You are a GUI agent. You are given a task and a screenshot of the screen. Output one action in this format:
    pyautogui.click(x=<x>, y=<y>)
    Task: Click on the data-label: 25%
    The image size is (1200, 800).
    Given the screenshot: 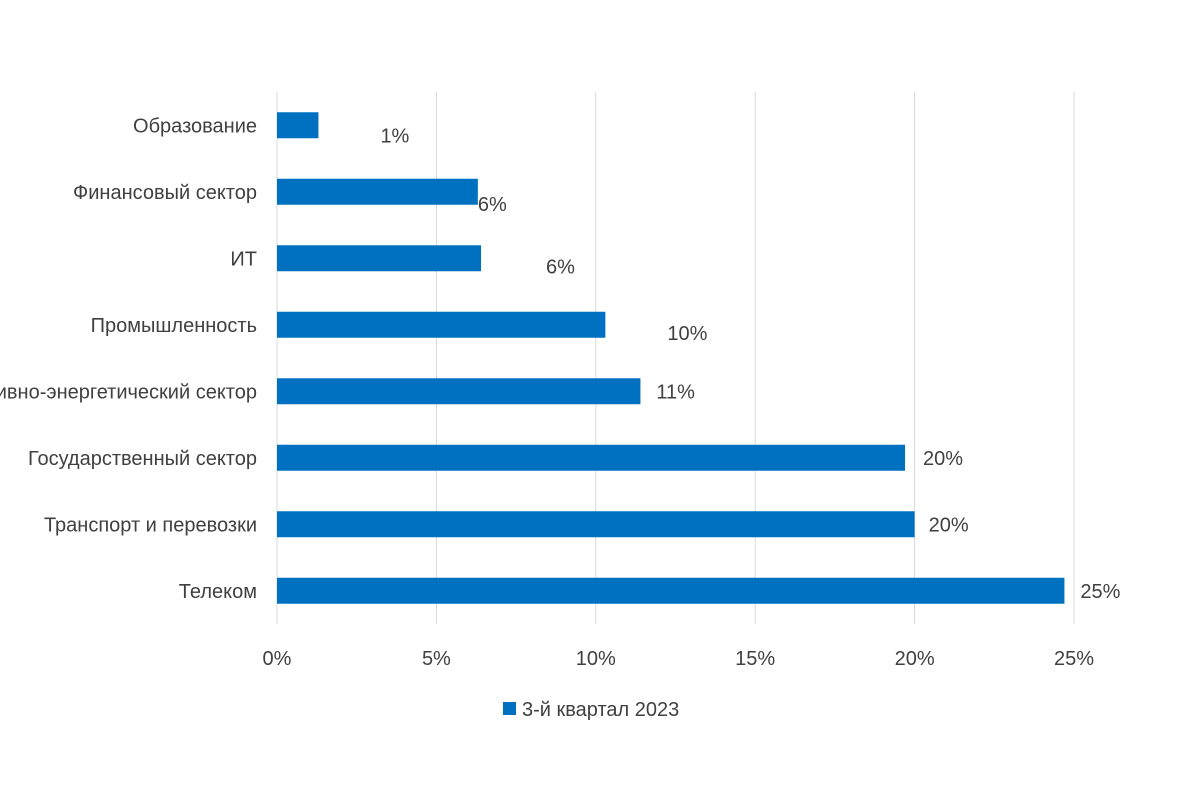 What is the action you would take?
    pyautogui.click(x=1100, y=592)
    